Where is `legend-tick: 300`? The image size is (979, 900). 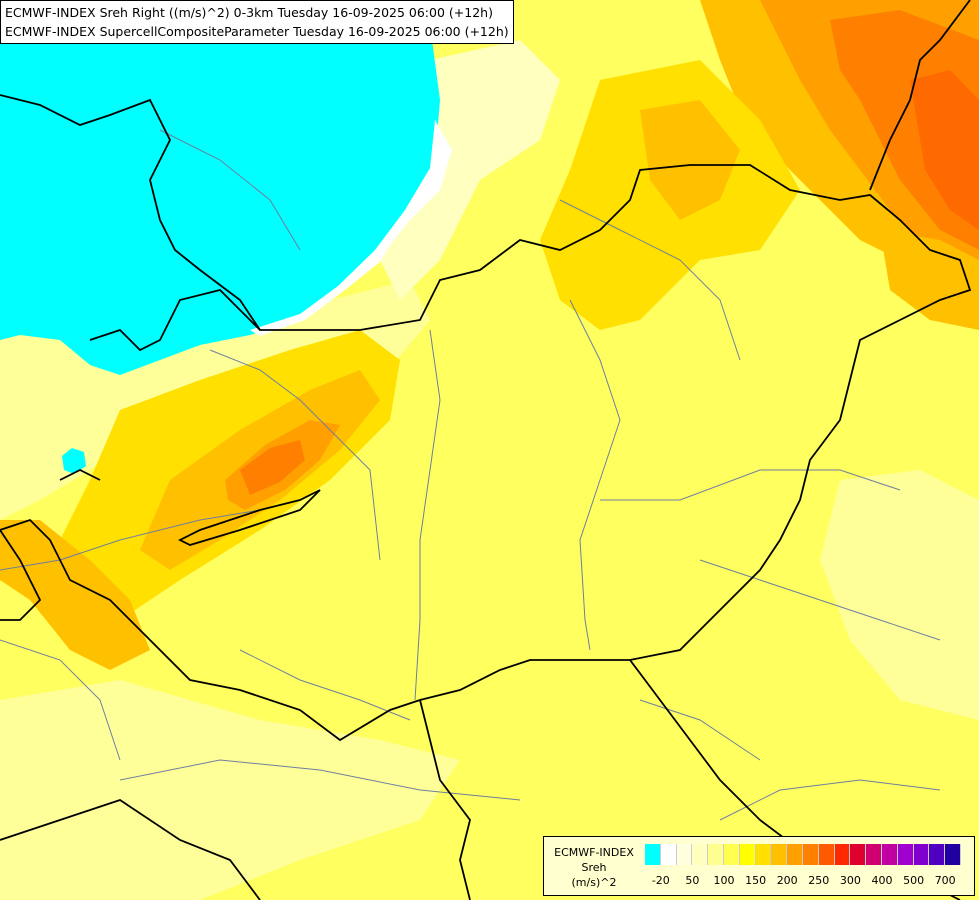
legend-tick: 300 is located at coordinates (850, 880).